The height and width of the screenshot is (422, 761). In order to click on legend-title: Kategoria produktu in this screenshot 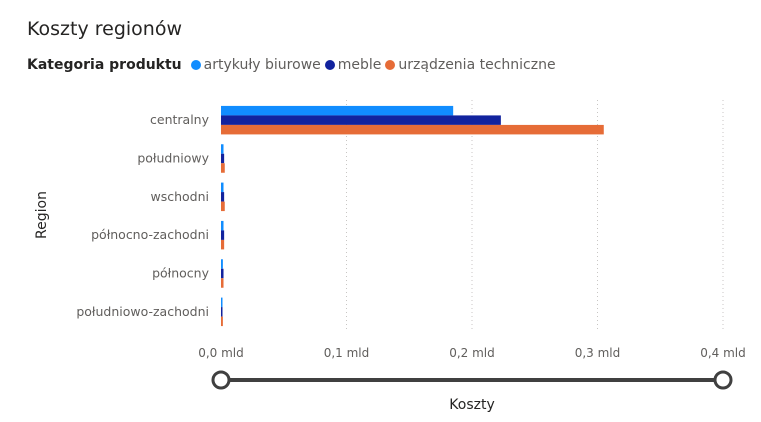, I will do `click(104, 65)`.